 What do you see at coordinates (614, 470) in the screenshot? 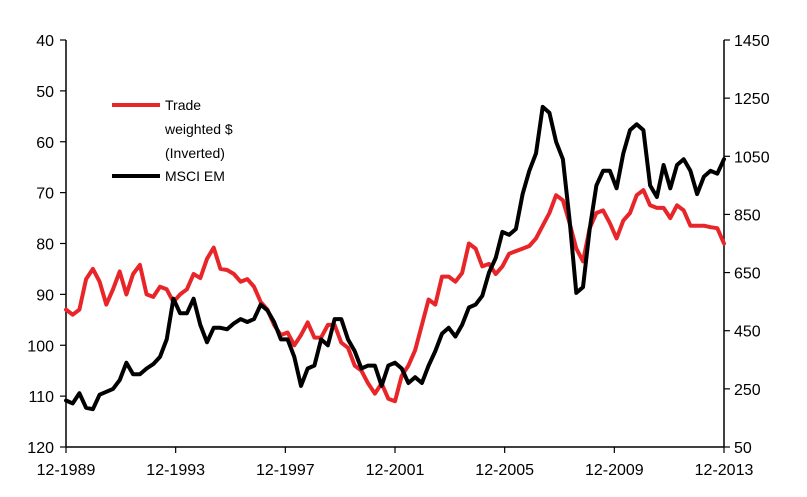
I see `x-axis-tick-label: 12-2009` at bounding box center [614, 470].